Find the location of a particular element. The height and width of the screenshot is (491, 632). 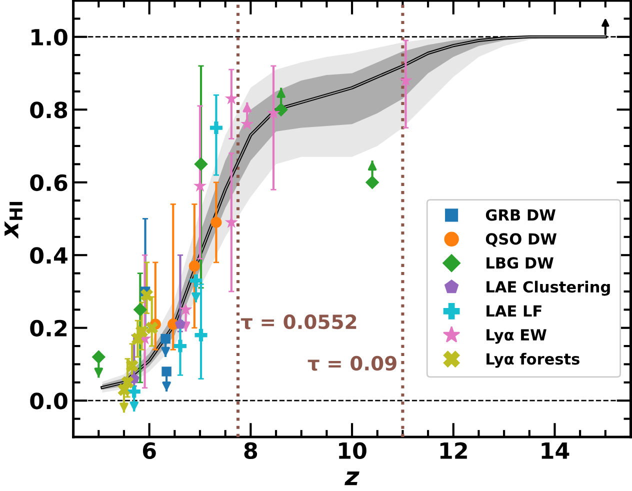

legend-label: LBG DW is located at coordinates (520, 263).